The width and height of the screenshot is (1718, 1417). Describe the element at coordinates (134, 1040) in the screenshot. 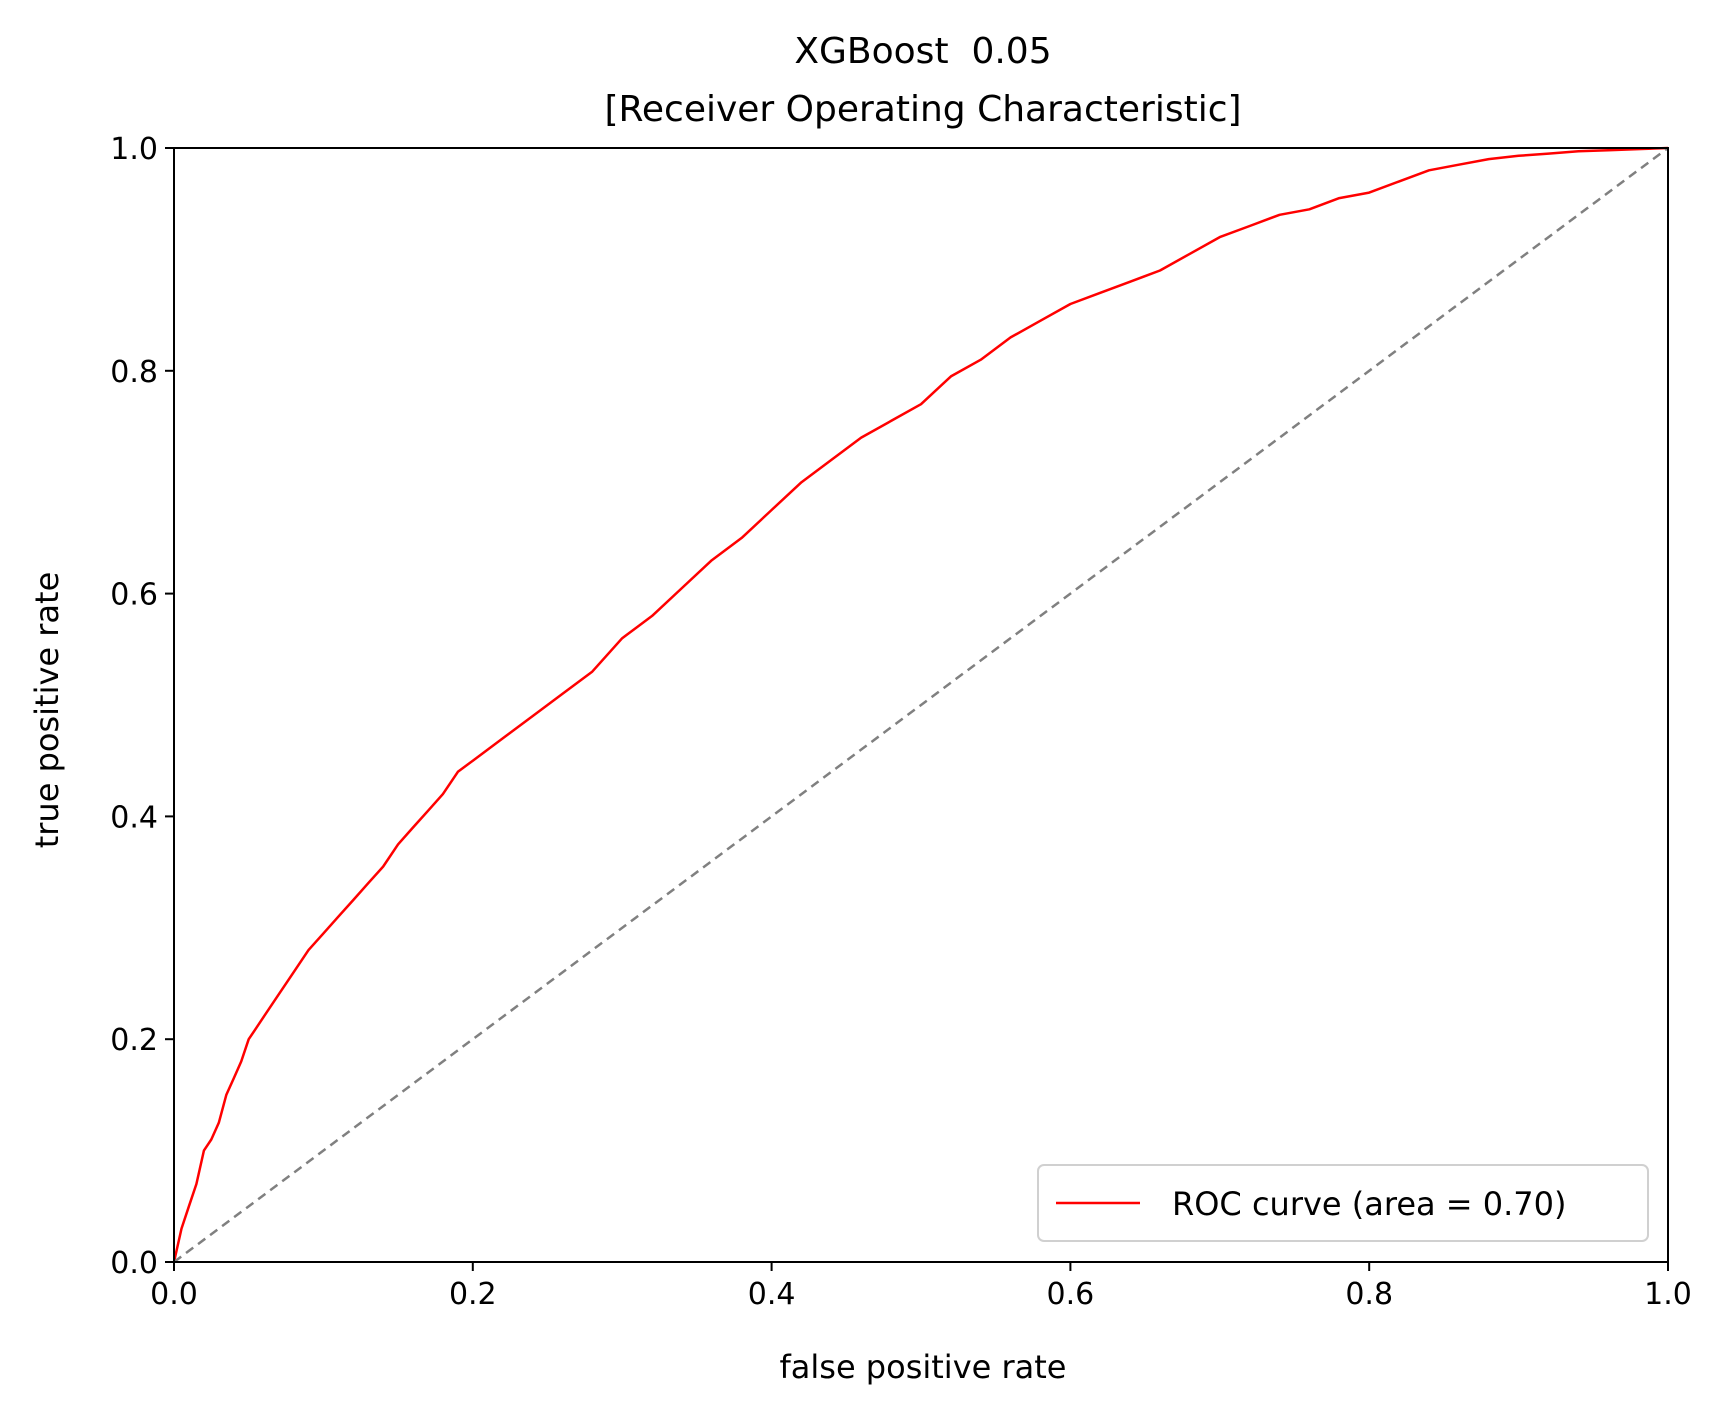

I see `y-tick-label: 0.2` at that location.